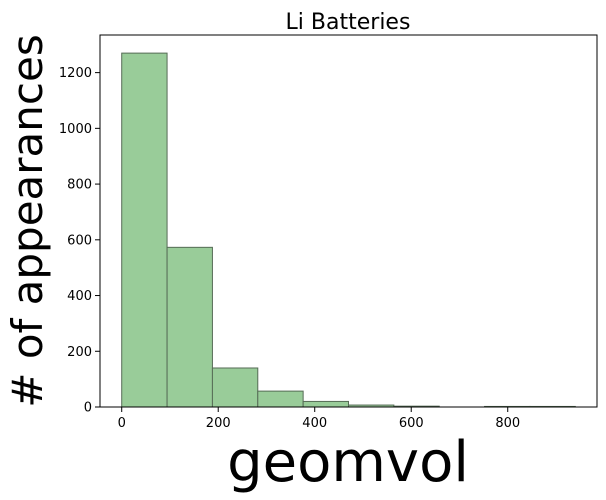  I want to click on x-tick-label: 400, so click(314, 423).